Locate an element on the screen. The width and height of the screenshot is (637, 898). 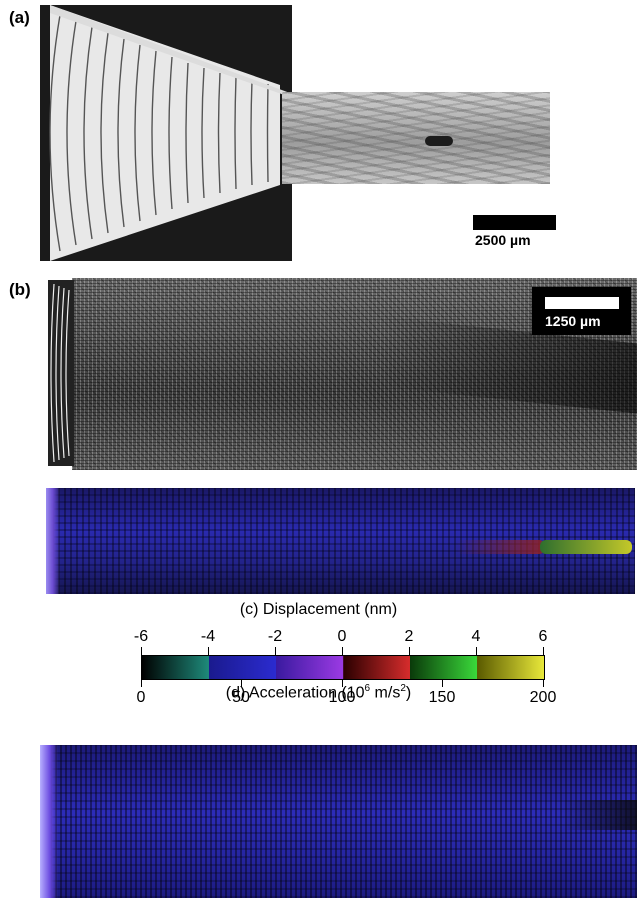
colorbar-bottom-tick-label: 0 is located at coordinates (141, 697).